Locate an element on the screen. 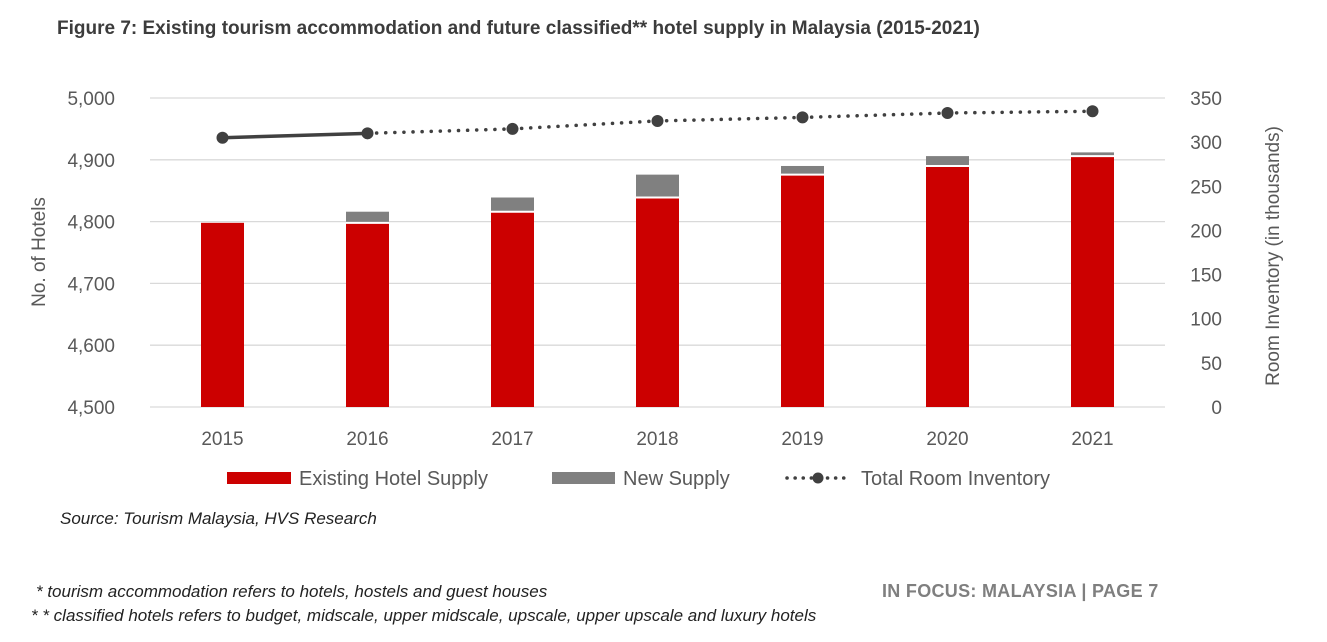 The width and height of the screenshot is (1327, 642). y-tick-label: 4,500 is located at coordinates (91, 408).